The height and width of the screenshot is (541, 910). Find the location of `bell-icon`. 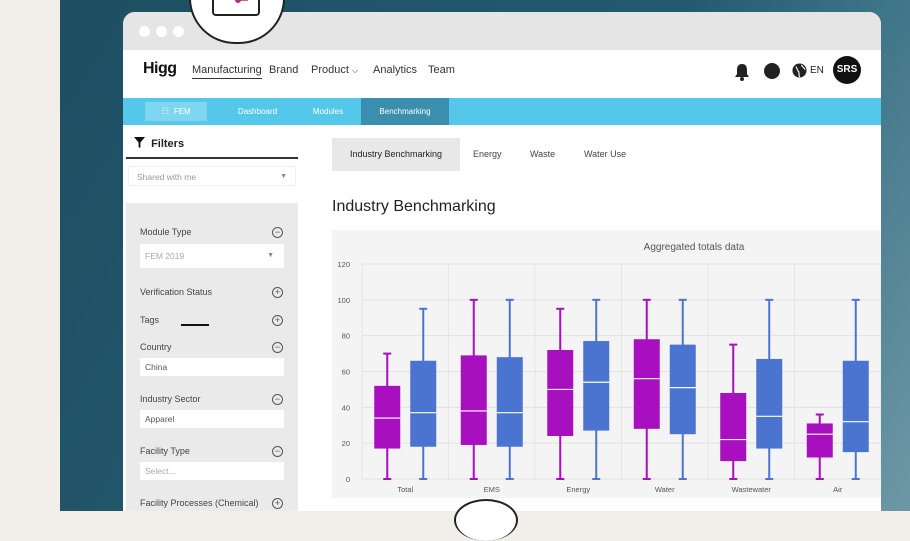

bell-icon is located at coordinates (742, 72).